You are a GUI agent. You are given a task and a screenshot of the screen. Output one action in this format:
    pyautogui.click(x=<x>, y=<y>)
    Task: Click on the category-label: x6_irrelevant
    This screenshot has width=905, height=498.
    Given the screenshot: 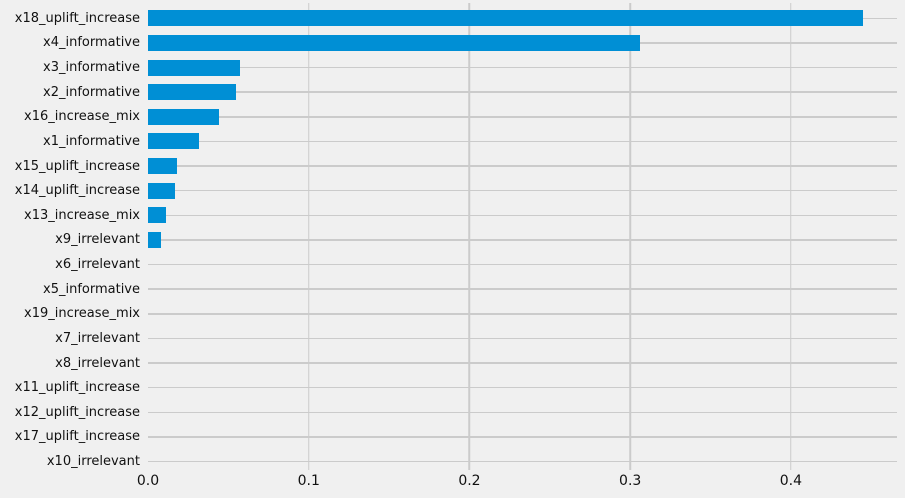 What is the action you would take?
    pyautogui.click(x=97, y=265)
    